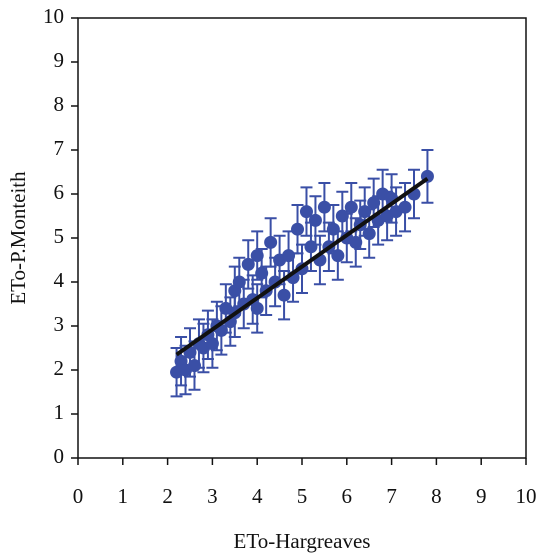  I want to click on y-tick-label: 5, so click(59, 236).